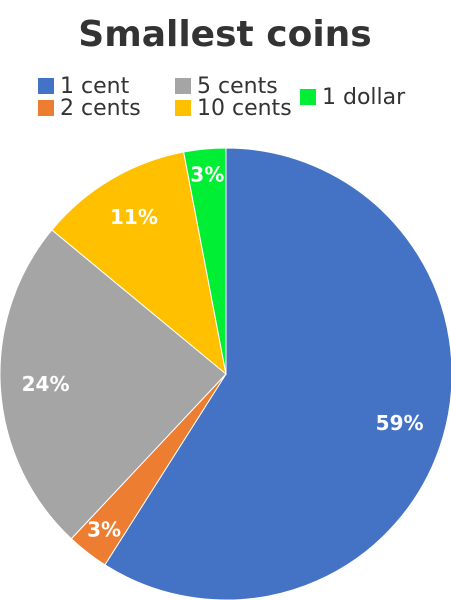 The width and height of the screenshot is (451, 600). Describe the element at coordinates (46, 384) in the screenshot. I see `slice-label: 24%` at that location.